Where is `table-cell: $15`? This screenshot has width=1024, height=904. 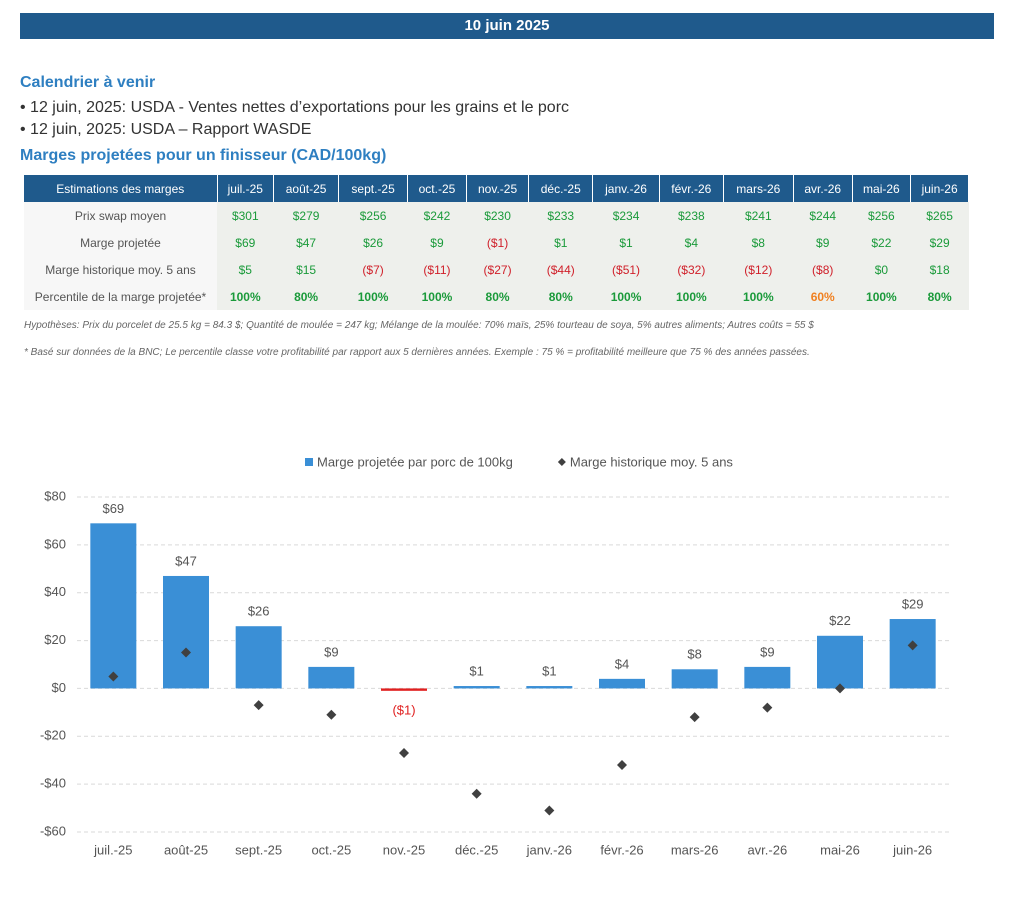
table-cell: $15 is located at coordinates (306, 269).